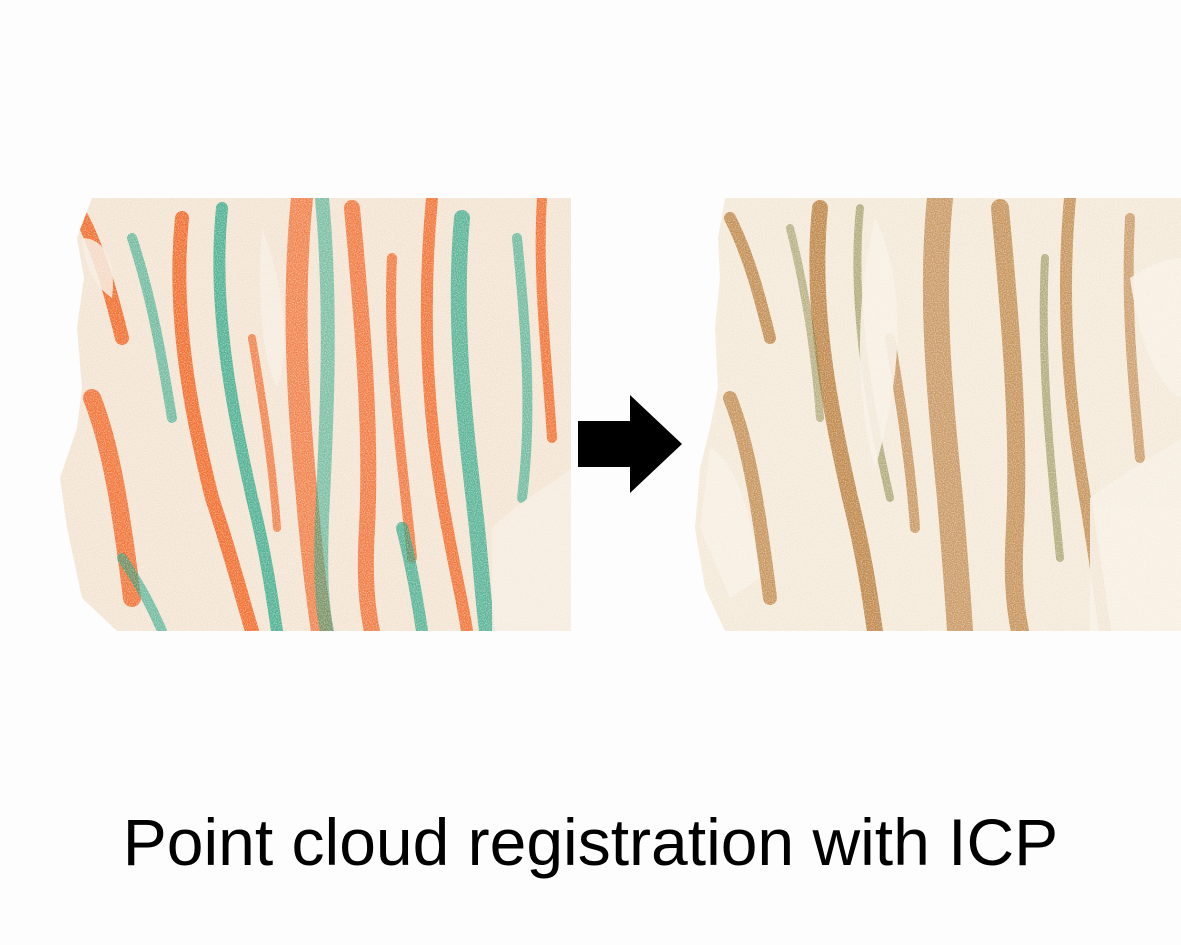 The height and width of the screenshot is (945, 1181). What do you see at coordinates (630, 444) in the screenshot?
I see `right-arrow-icon` at bounding box center [630, 444].